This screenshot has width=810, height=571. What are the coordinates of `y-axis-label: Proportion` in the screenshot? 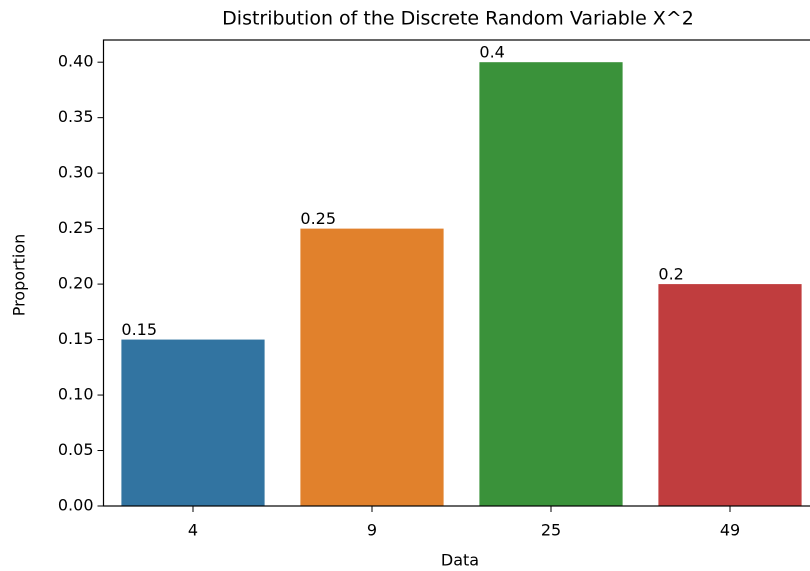 It's located at (19, 275).